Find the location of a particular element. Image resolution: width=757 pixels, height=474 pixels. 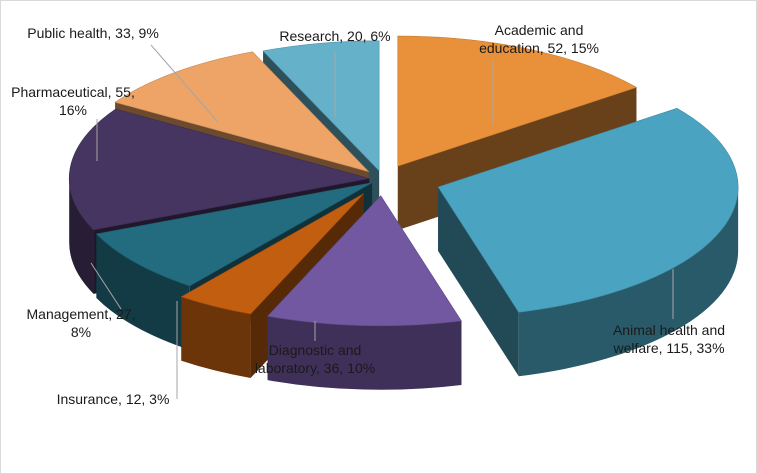

data-label-insurance: Insurance, 12, 3% is located at coordinates (113, 399).